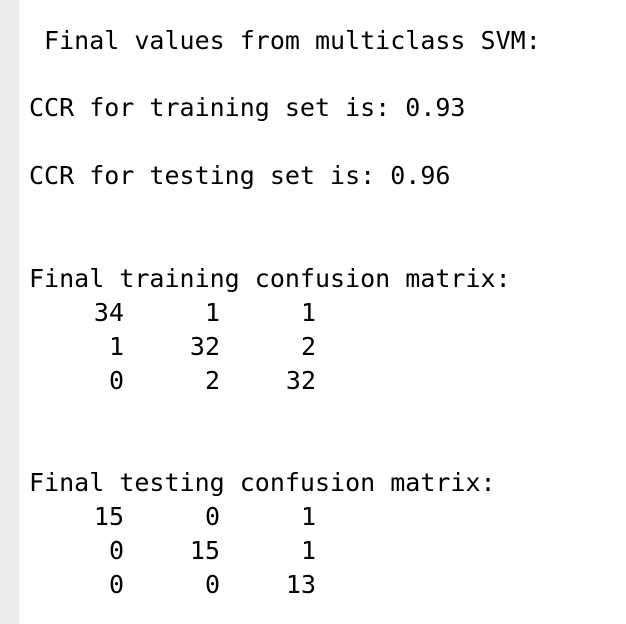 The height and width of the screenshot is (624, 626). I want to click on training-matrix-title: Final training confusion matrix:, so click(270, 278).